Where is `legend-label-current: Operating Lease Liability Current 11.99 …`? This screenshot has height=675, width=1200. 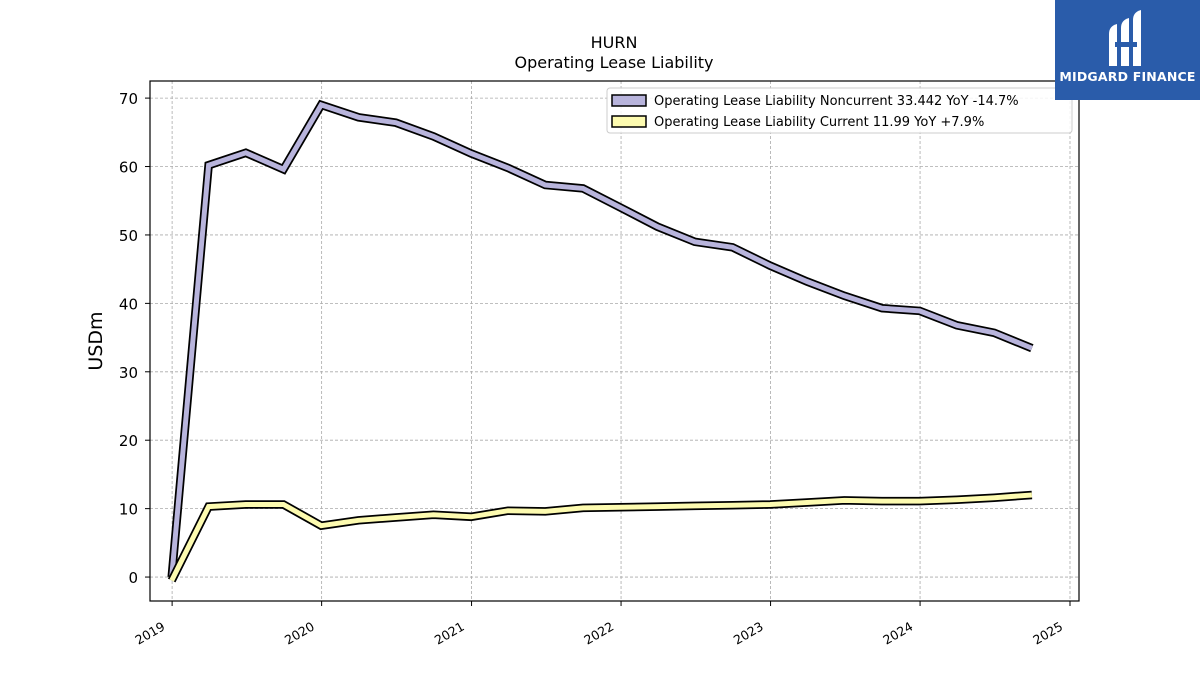
legend-label-current: Operating Lease Liability Current 11.99 … is located at coordinates (819, 122).